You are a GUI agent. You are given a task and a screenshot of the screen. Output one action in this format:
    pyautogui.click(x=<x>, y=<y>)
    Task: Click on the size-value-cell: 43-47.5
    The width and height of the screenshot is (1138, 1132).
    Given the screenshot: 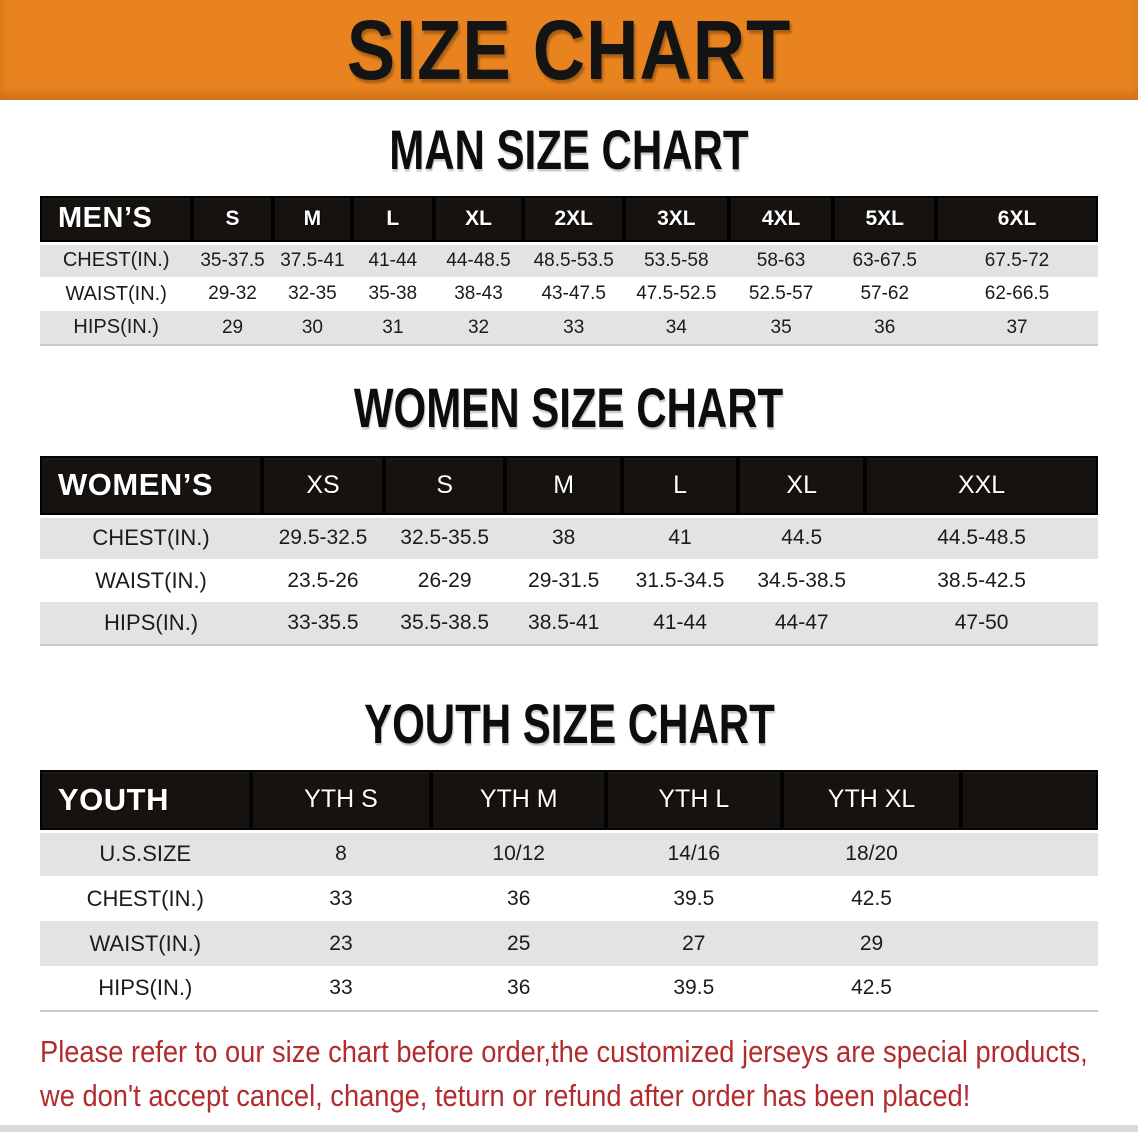 What is the action you would take?
    pyautogui.click(x=573, y=293)
    